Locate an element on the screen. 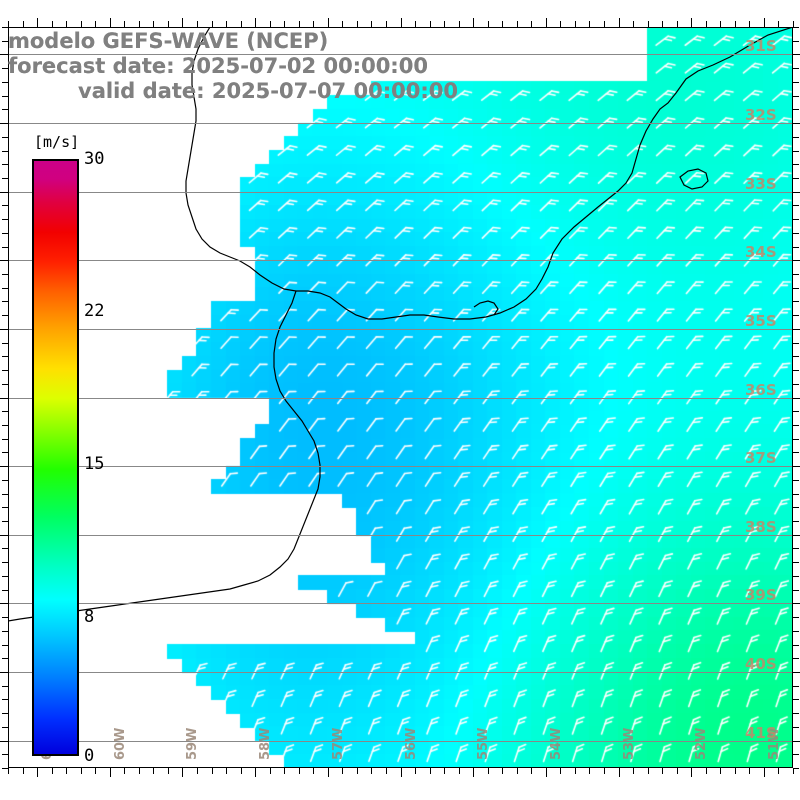 This screenshot has height=800, width=800. lat-label-34S: 34S is located at coordinates (761, 252).